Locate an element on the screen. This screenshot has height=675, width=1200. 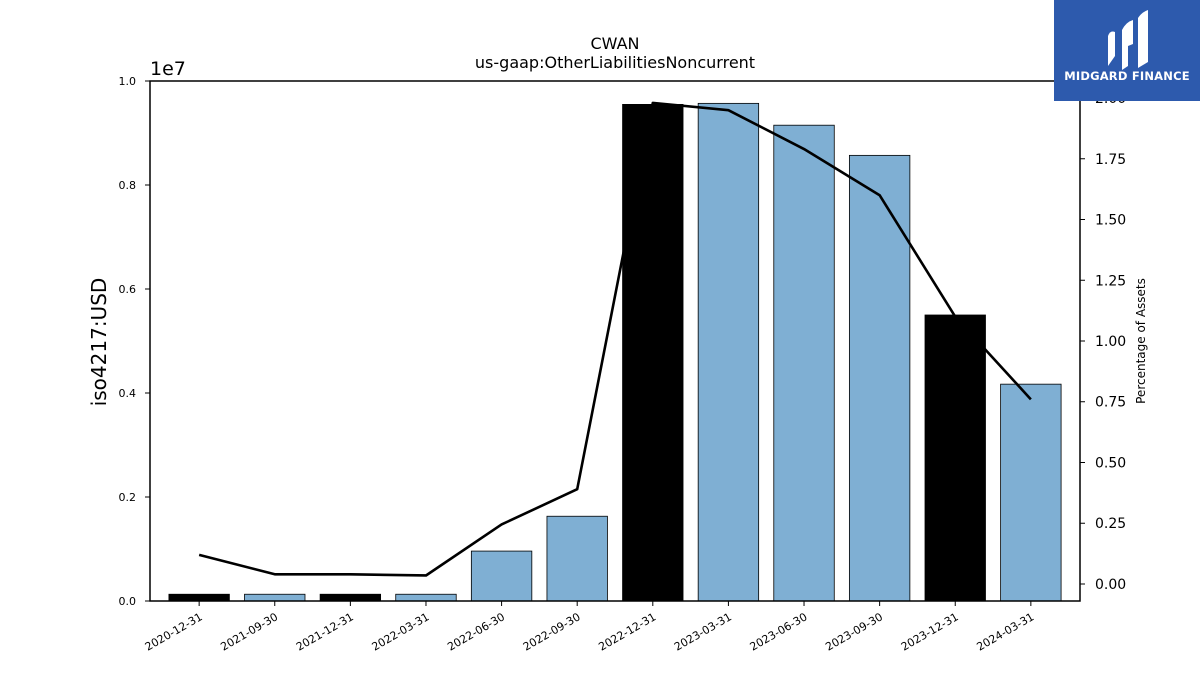
x-tick-label: 2022-06-30 is located at coordinates (476, 631).